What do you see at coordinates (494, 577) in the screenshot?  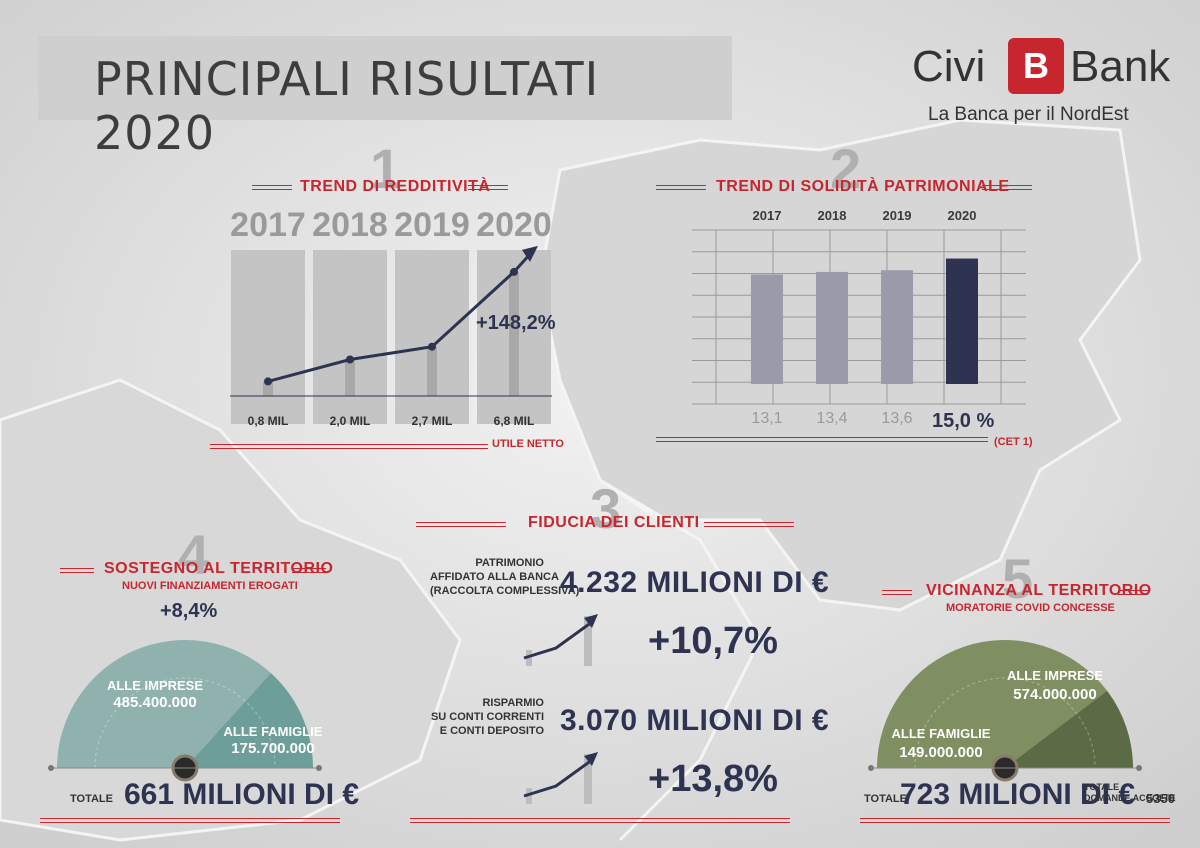 I see `deposits-label-line: AFFIDATO ALLA BANCA` at bounding box center [494, 577].